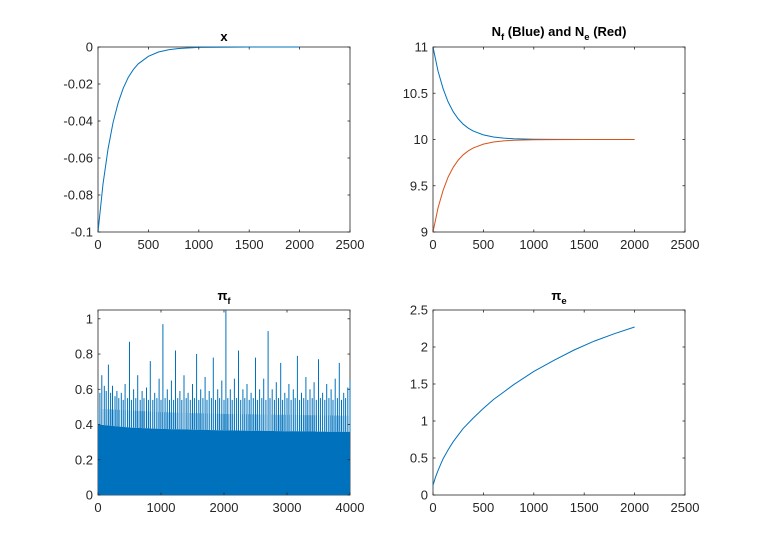  What do you see at coordinates (84, 459) in the screenshot?
I see `y-tick-label: 0.2` at bounding box center [84, 459].